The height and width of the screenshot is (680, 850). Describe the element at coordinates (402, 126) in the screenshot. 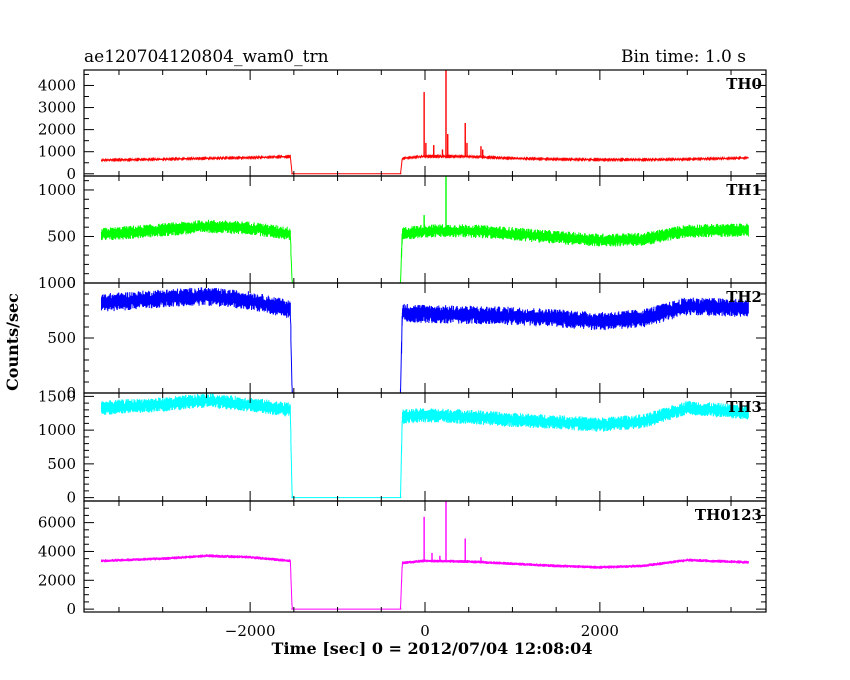

I see `panel-th0: 0 1000 2000 3000 4000 TH0` at that location.